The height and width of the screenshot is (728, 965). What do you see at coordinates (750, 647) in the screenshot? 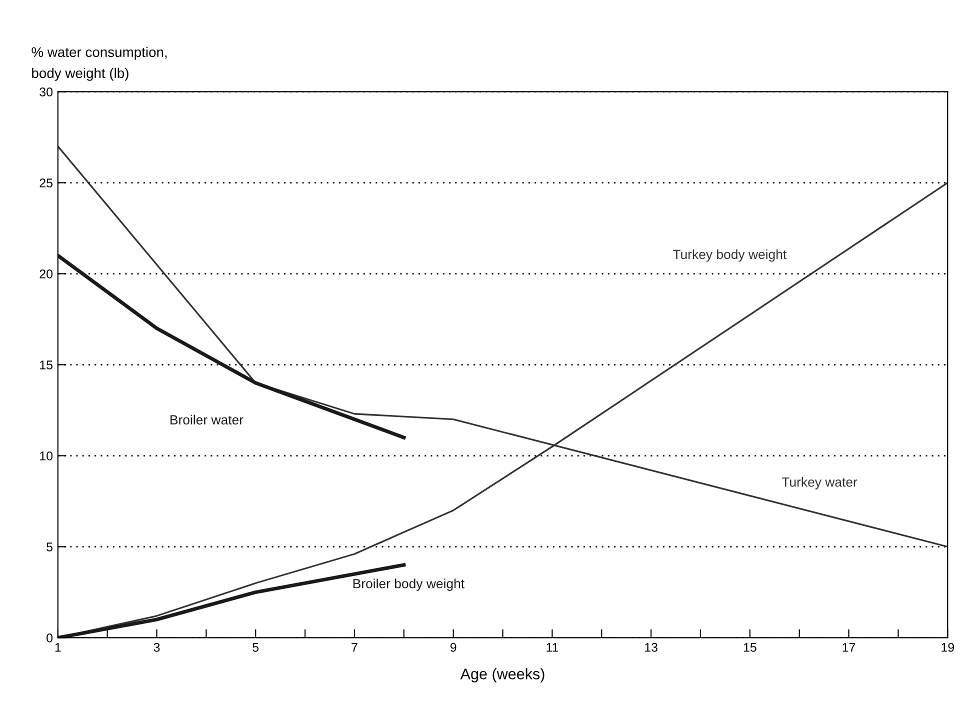
I see `x-tick-label: 15` at bounding box center [750, 647].